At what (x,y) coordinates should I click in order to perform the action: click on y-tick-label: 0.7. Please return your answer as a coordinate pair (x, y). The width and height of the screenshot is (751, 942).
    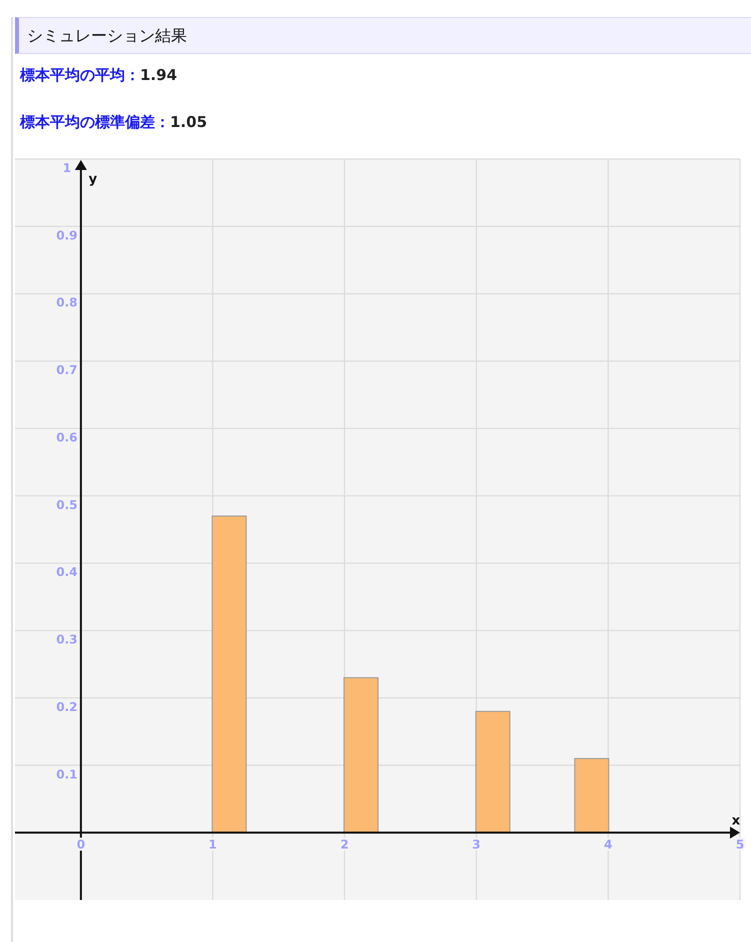
    Looking at the image, I should click on (67, 370).